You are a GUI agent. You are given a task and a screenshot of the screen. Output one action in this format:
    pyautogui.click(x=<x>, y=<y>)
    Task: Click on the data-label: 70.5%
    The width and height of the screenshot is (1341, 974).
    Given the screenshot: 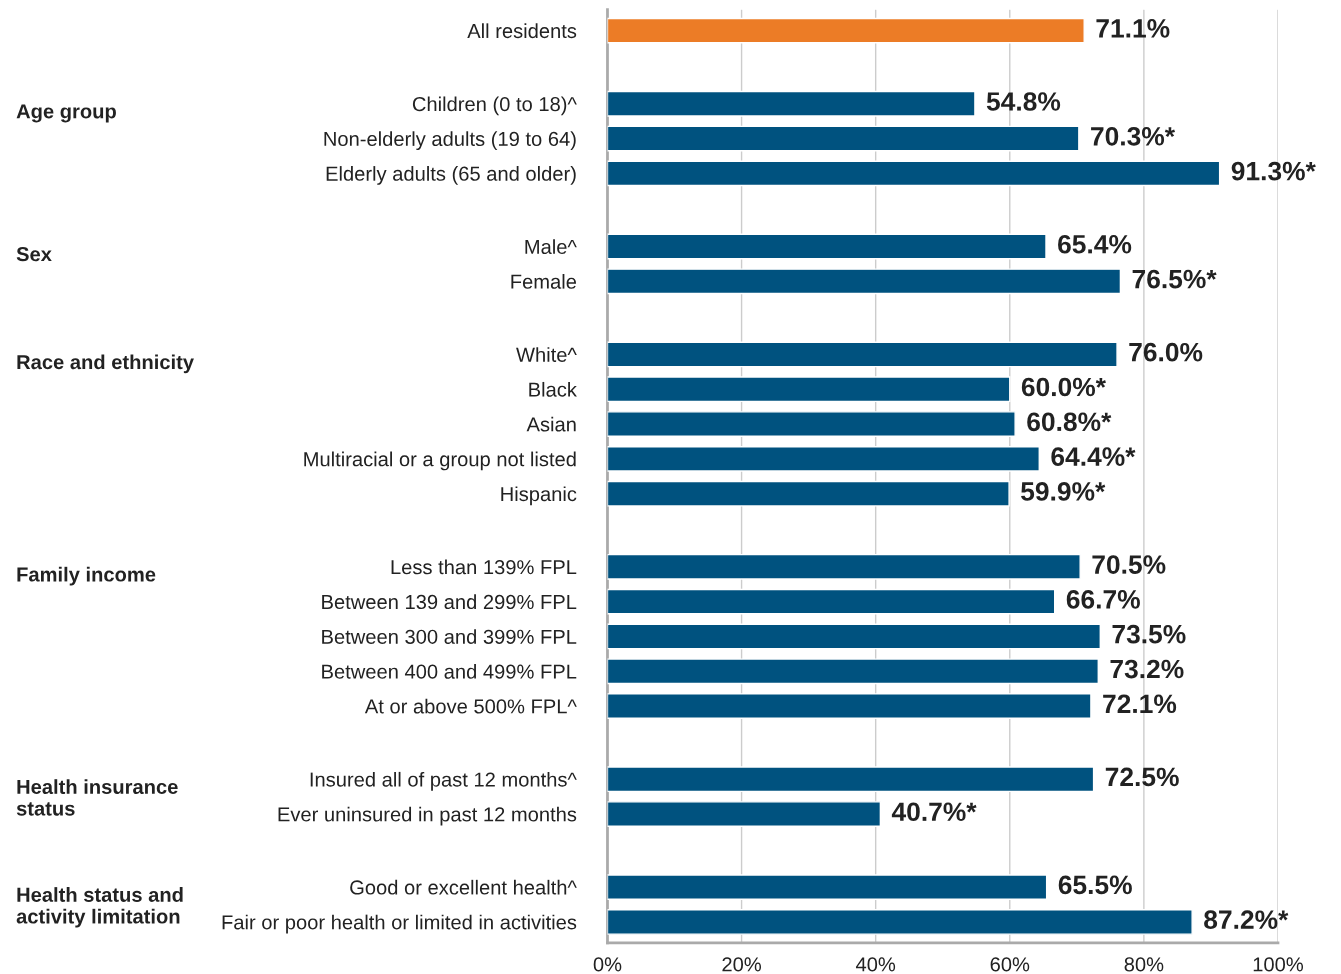 What is the action you would take?
    pyautogui.click(x=1129, y=564)
    